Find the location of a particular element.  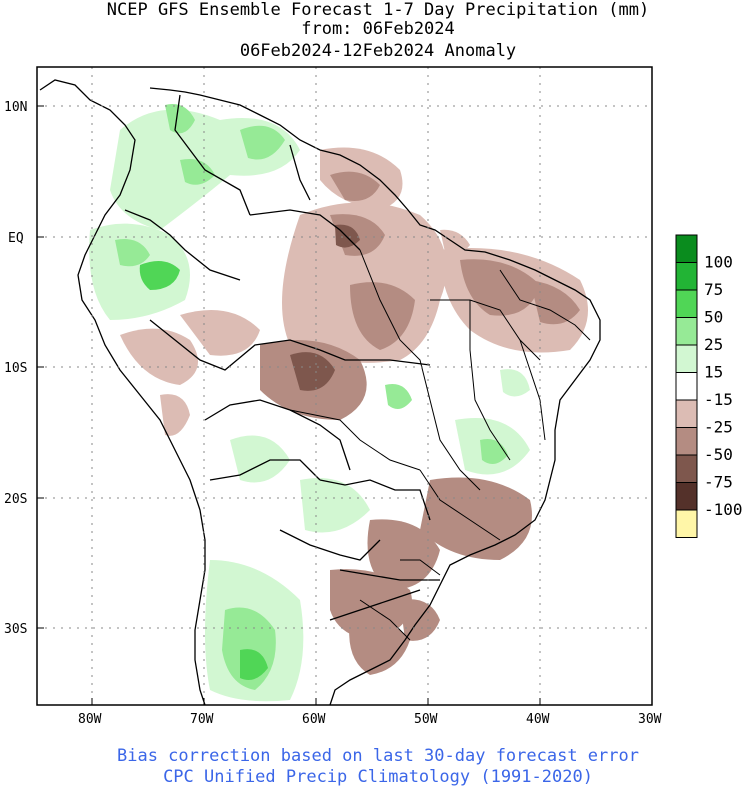

legend-label: -75 is located at coordinates (718, 482).